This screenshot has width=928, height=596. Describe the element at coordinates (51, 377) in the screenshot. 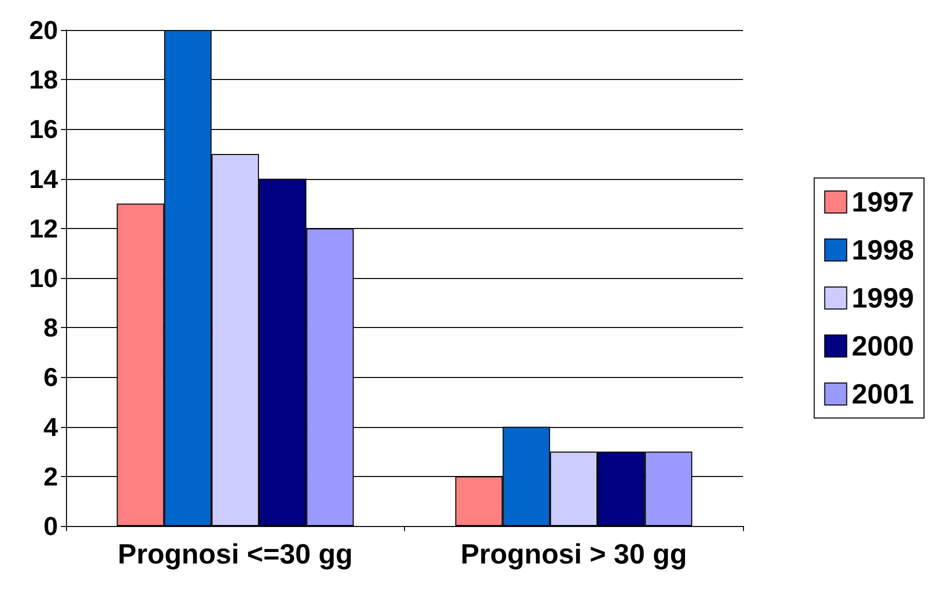

I see `y-tick-label: 6` at that location.